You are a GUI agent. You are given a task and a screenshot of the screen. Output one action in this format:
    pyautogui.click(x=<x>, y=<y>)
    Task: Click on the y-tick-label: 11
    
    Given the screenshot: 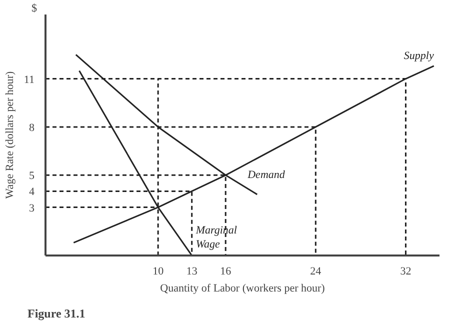 What is the action you would take?
    pyautogui.click(x=29, y=80)
    